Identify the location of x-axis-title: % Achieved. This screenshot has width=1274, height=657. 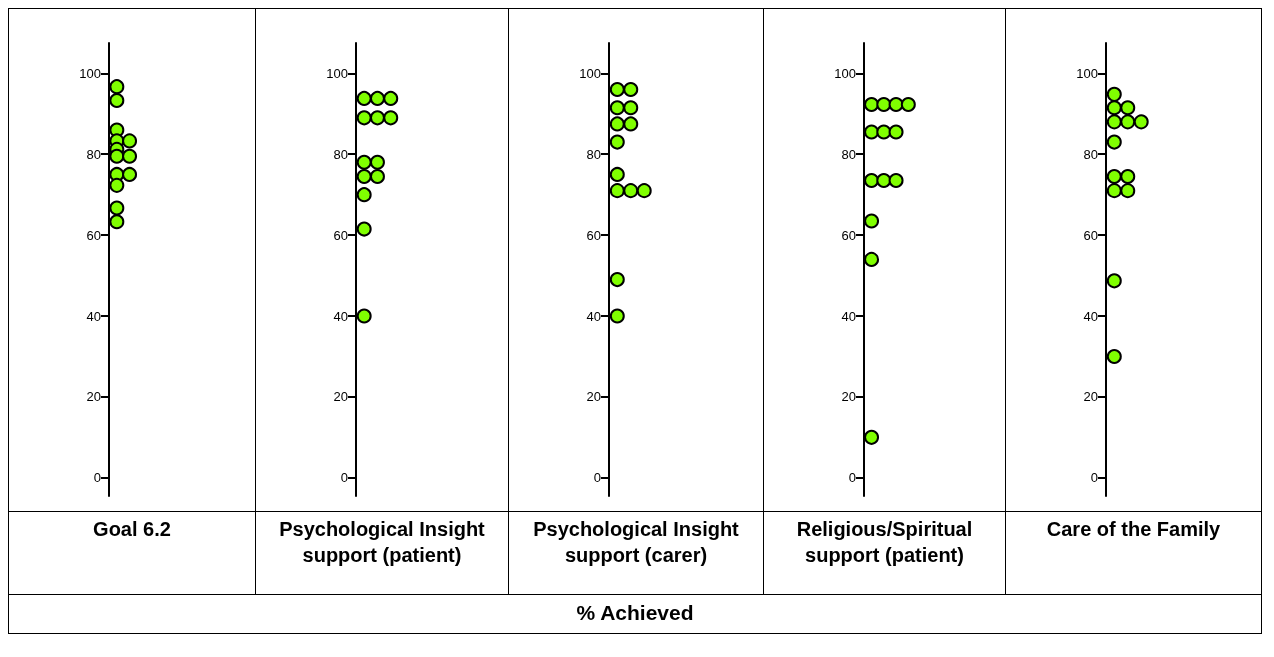
(635, 613).